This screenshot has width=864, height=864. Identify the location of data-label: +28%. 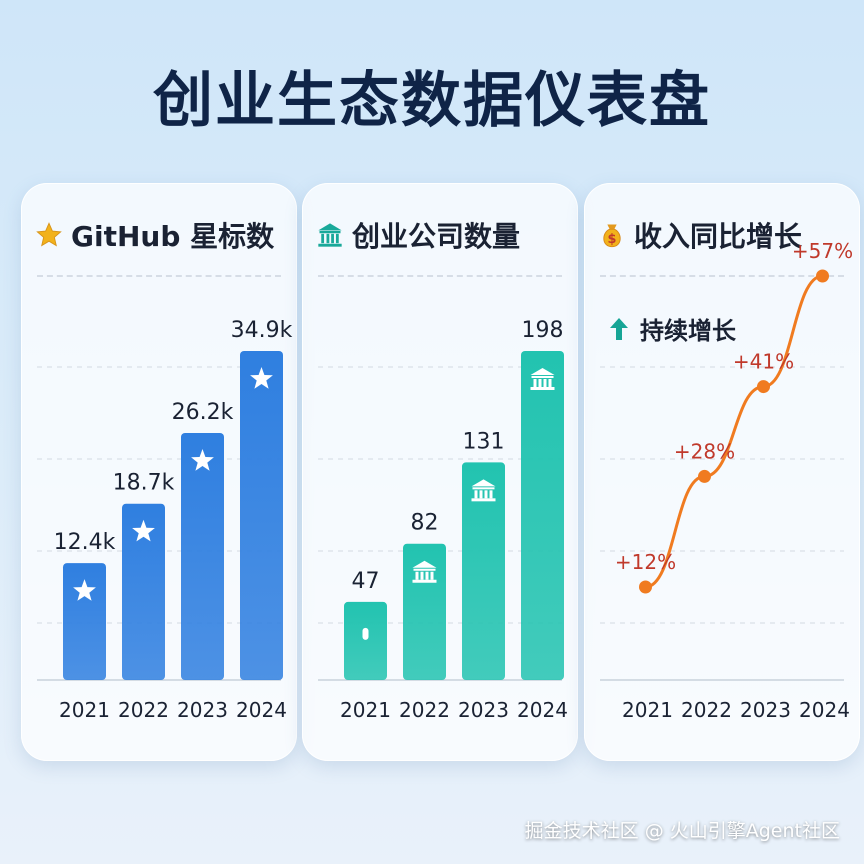
(704, 451).